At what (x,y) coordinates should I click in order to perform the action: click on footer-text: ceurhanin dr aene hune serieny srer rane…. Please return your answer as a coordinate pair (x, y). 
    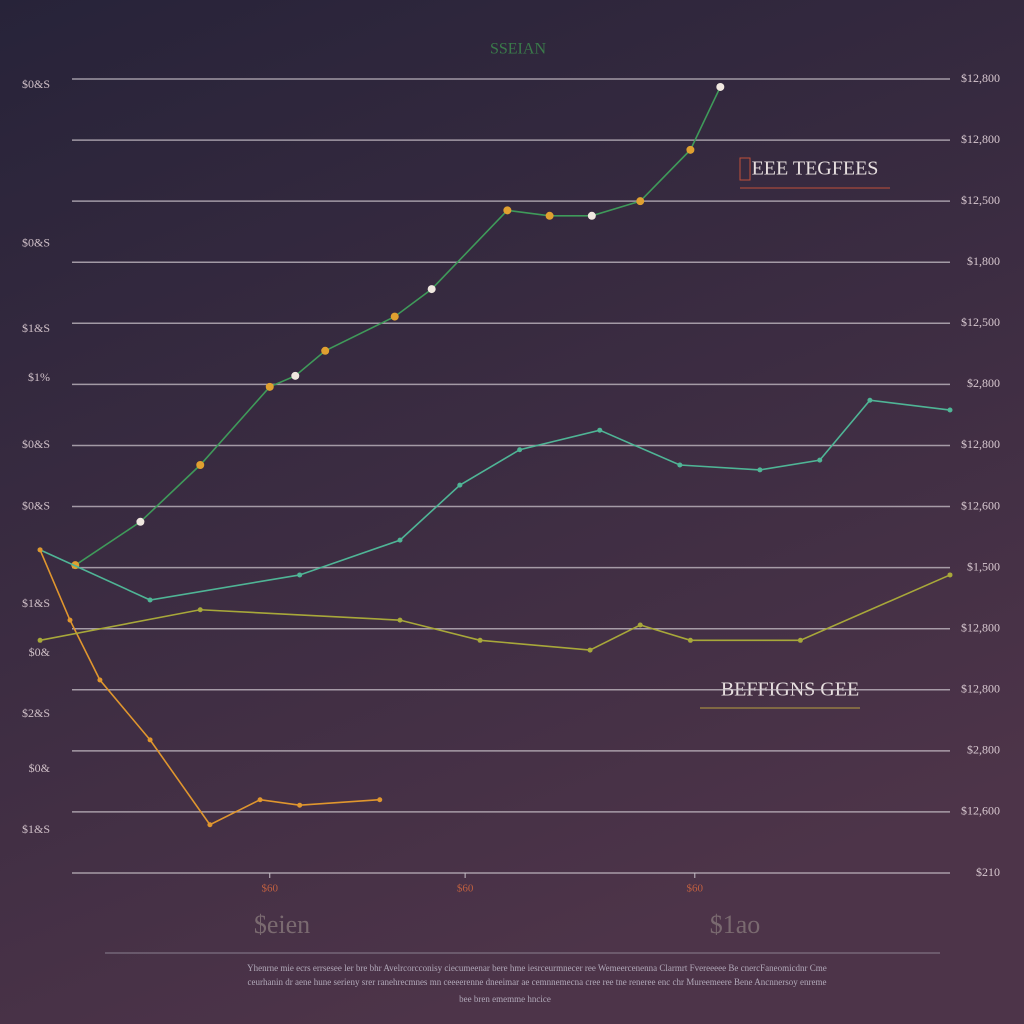
    Looking at the image, I should click on (537, 982).